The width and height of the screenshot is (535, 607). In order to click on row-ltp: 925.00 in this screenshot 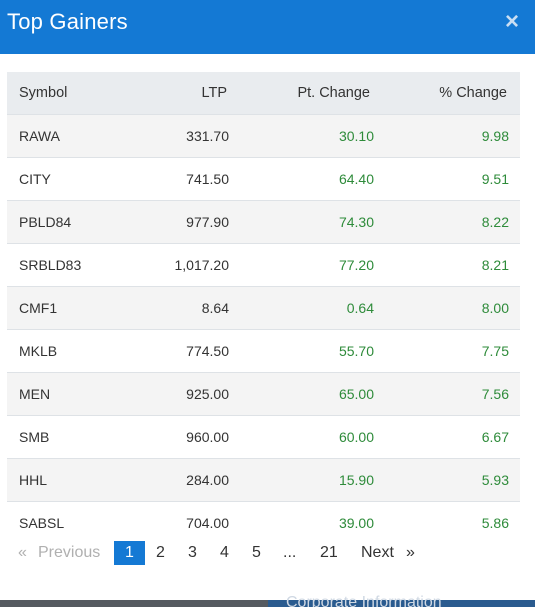, I will do `click(207, 393)`.